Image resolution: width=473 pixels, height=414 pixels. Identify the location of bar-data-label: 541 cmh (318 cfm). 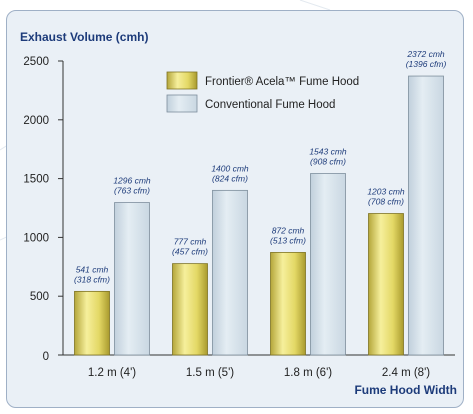
(92, 274).